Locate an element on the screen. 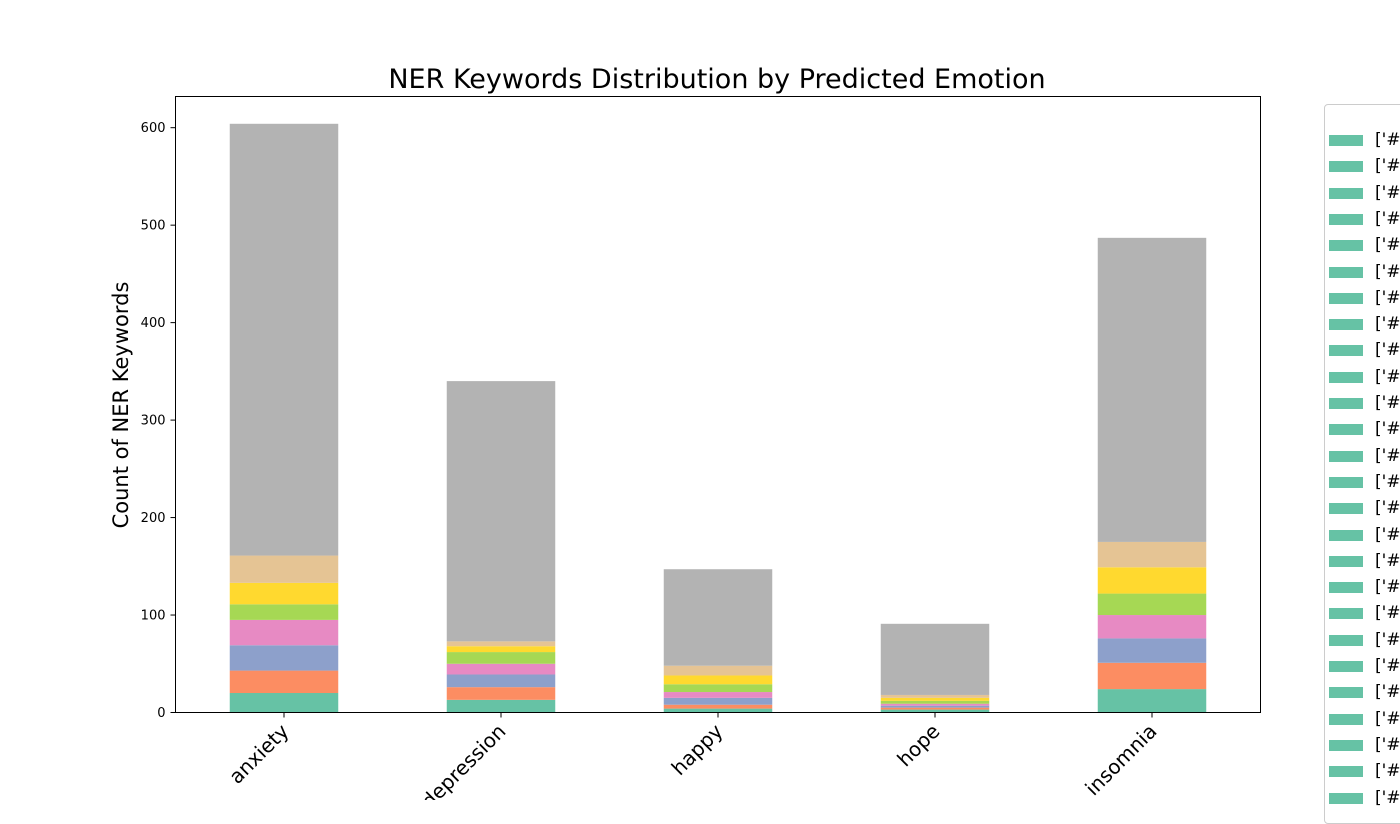 The image size is (1400, 824). y-tick-label-200: 200 is located at coordinates (153, 518).